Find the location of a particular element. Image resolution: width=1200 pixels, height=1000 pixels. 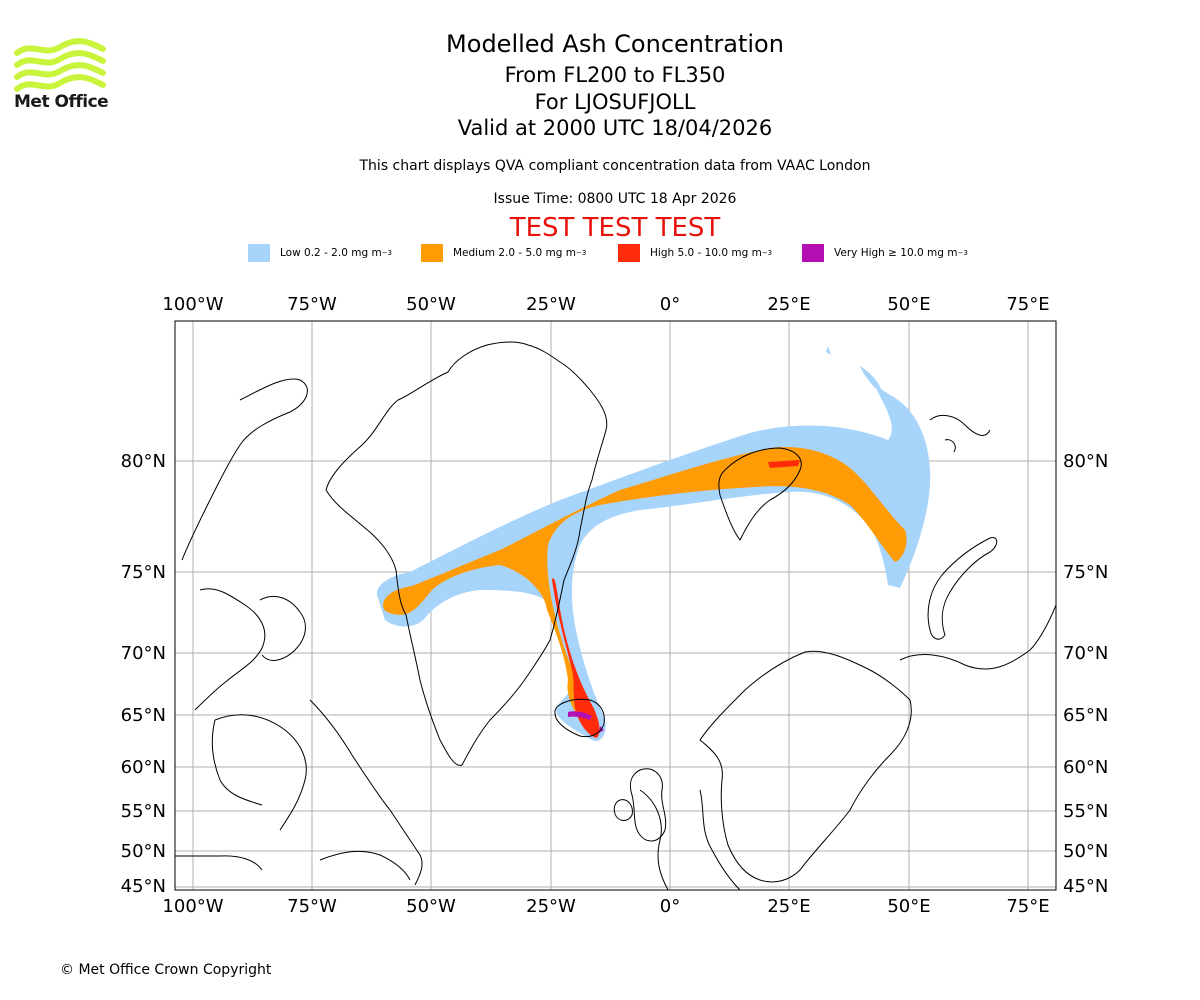

ash-medium-region is located at coordinates (645, 589).